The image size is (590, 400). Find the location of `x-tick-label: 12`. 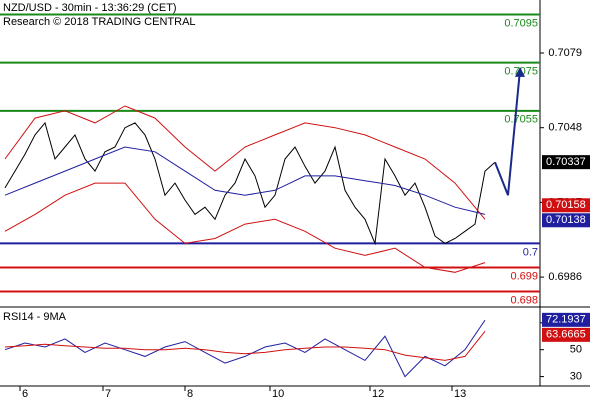

x-tick-label: 12 is located at coordinates (378, 394).